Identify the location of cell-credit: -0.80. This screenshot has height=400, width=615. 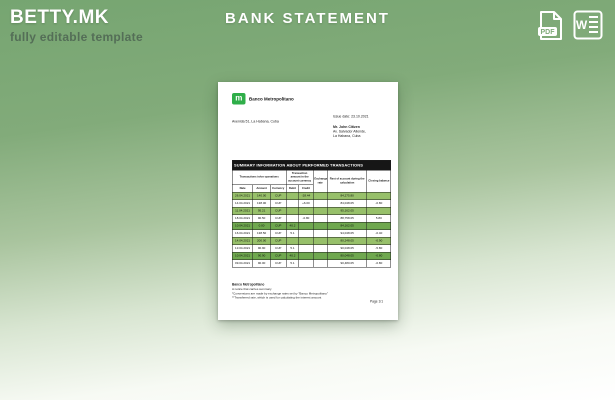
(306, 218).